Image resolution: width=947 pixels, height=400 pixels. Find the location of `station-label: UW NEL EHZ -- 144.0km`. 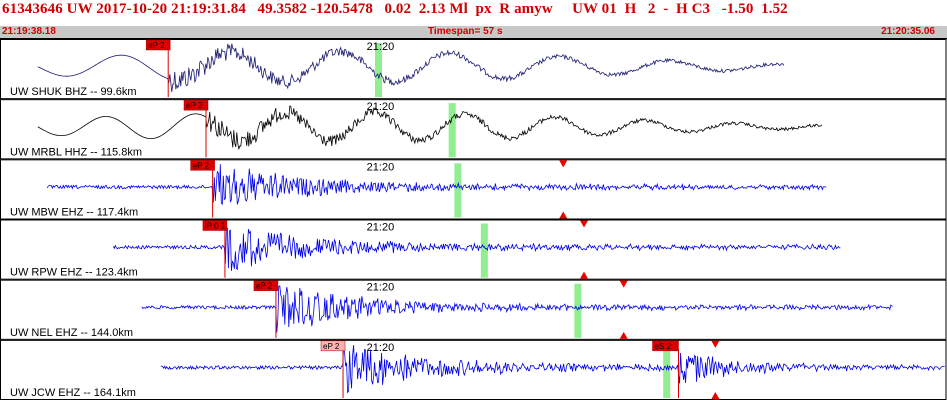

station-label: UW NEL EHZ -- 144.0km is located at coordinates (71, 333).